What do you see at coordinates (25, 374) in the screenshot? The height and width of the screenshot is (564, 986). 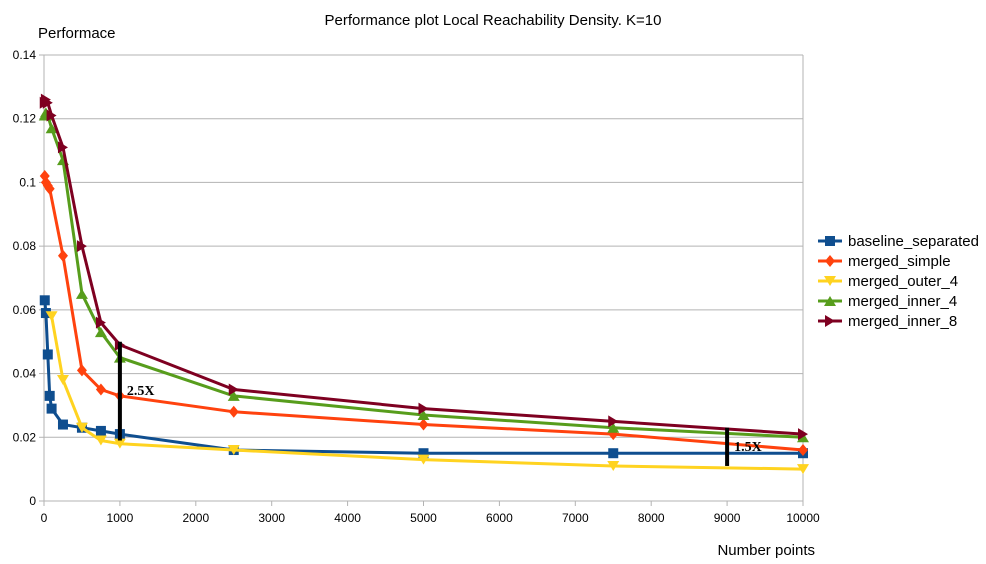 I see `y-tick-label: 0.04` at bounding box center [25, 374].